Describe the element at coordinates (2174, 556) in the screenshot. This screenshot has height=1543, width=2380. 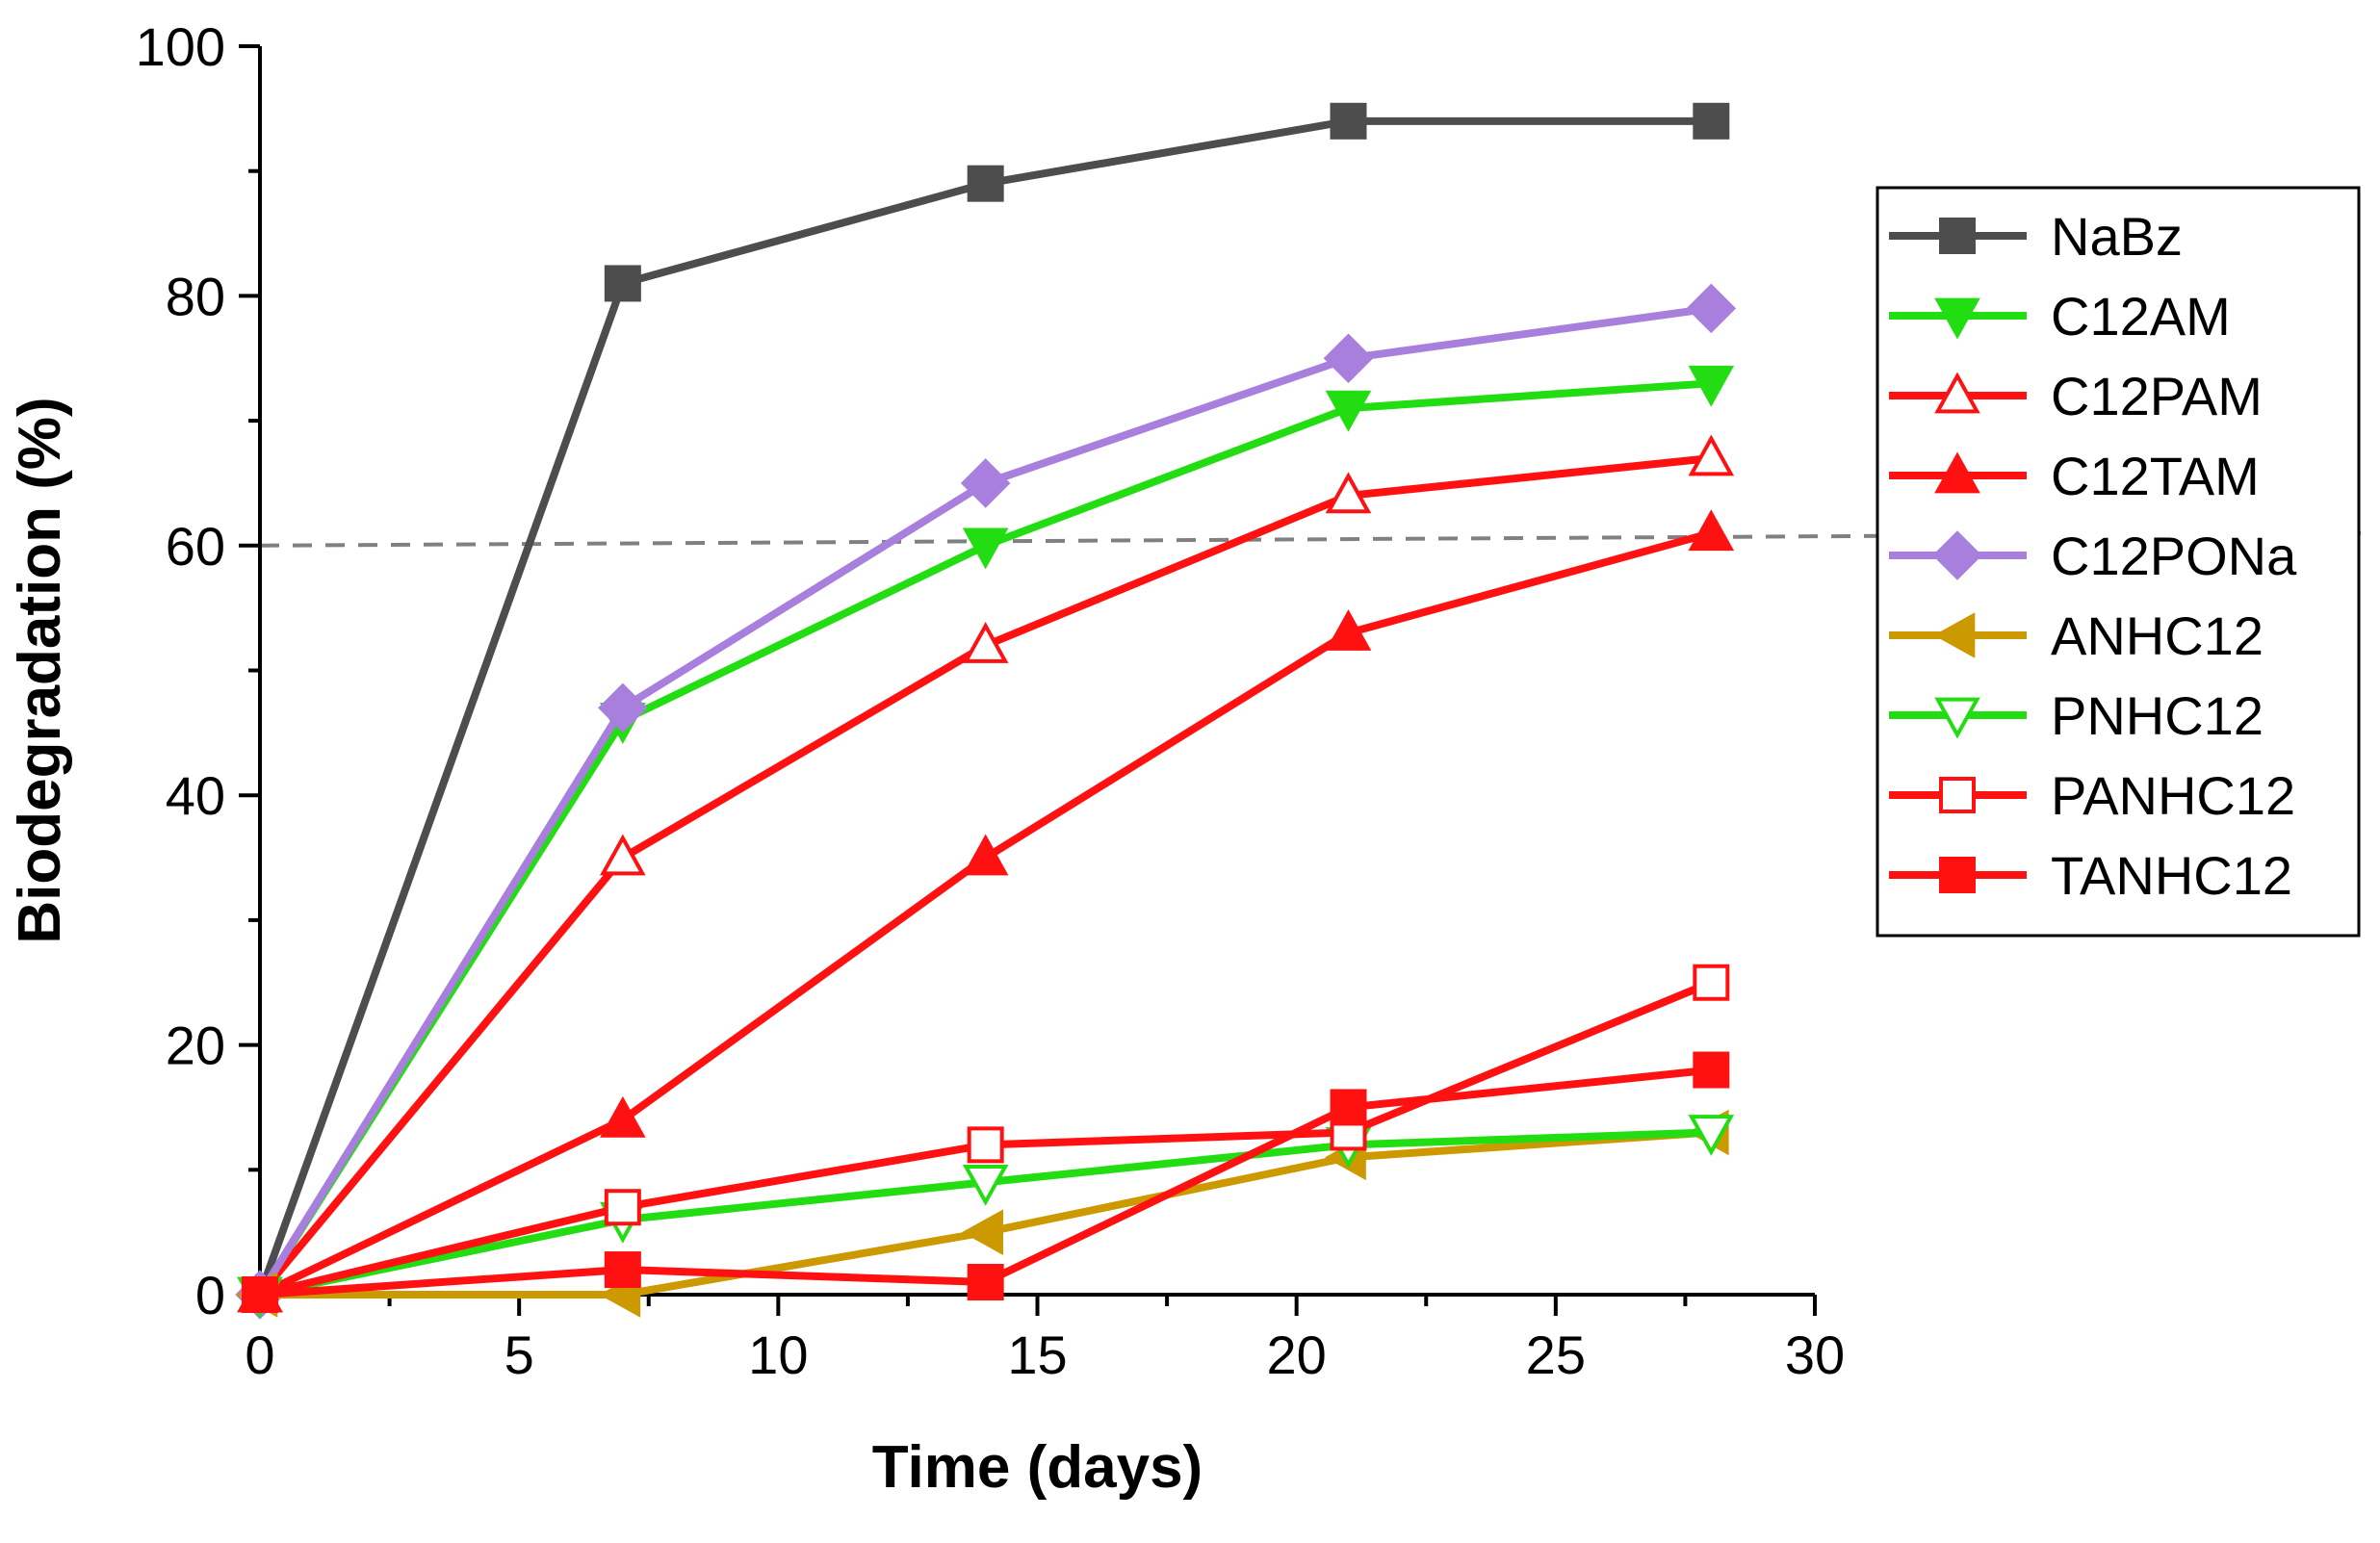
I see `legend-label: C12PONa` at that location.